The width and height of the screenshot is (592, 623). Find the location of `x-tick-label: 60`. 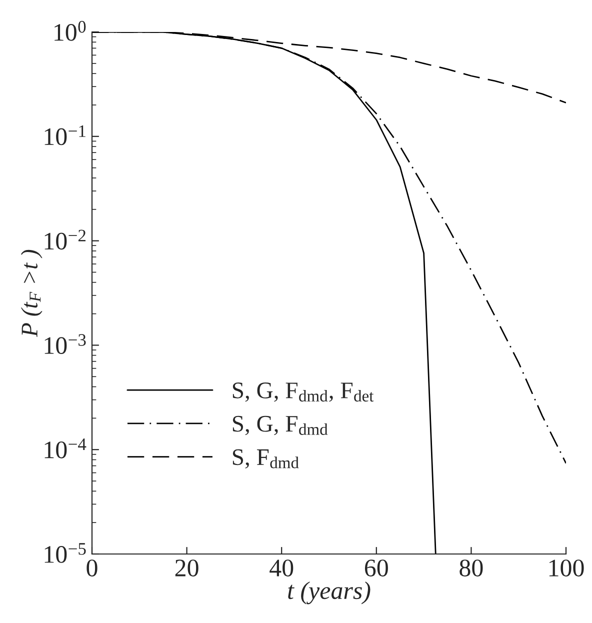

x-tick-label: 60 is located at coordinates (376, 568).